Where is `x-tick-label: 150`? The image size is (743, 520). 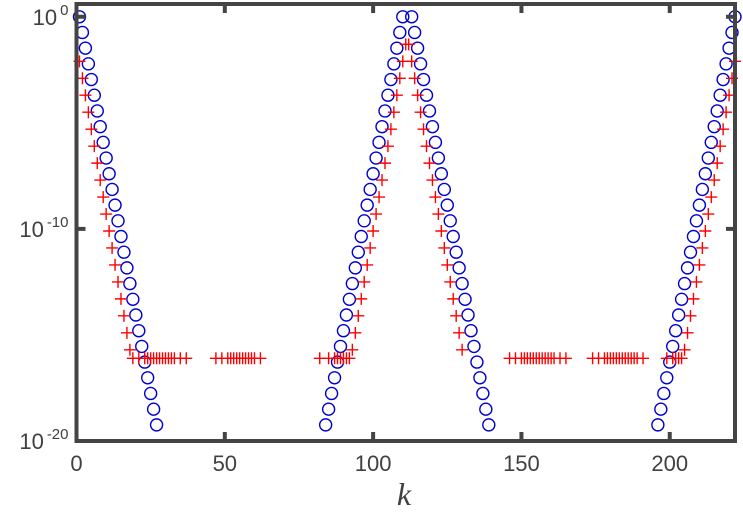
x-tick-label: 150 is located at coordinates (521, 463).